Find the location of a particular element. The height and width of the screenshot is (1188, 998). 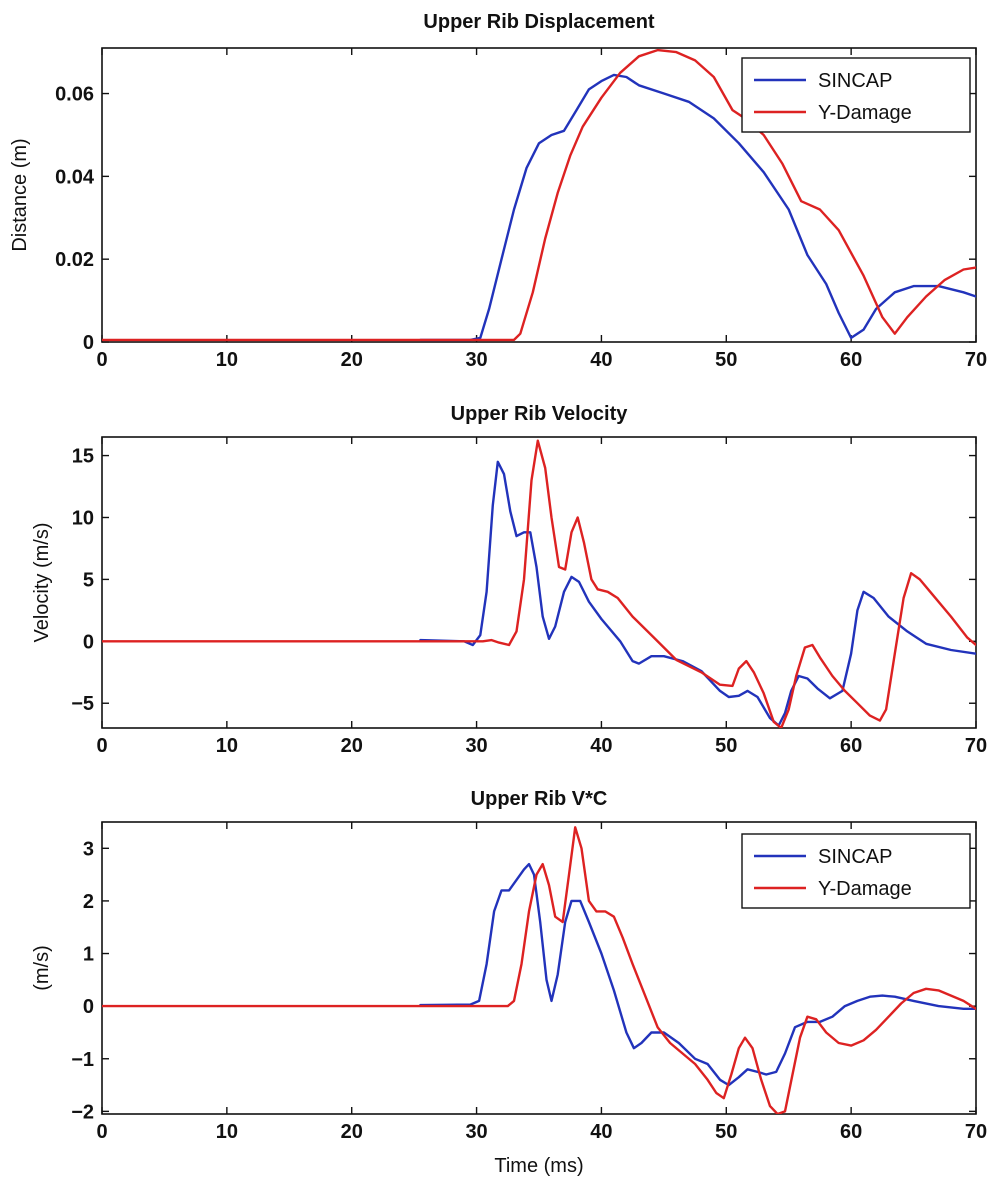

y-tick-label: 0.06 is located at coordinates (74, 95).